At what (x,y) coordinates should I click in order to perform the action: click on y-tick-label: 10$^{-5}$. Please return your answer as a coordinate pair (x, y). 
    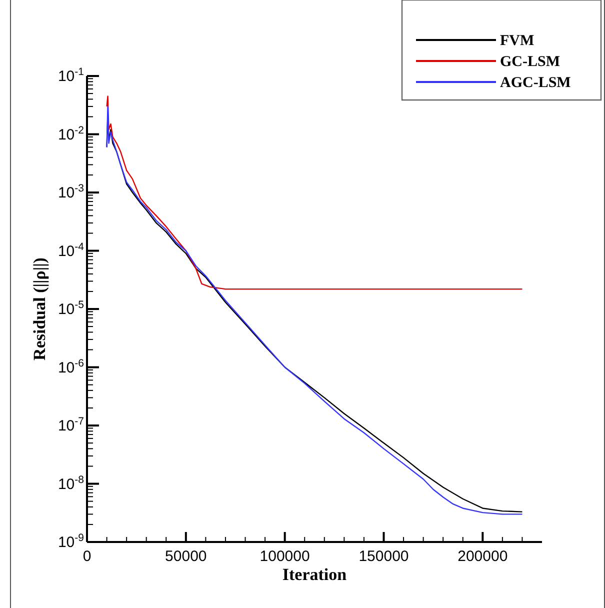
    Looking at the image, I should click on (71, 308).